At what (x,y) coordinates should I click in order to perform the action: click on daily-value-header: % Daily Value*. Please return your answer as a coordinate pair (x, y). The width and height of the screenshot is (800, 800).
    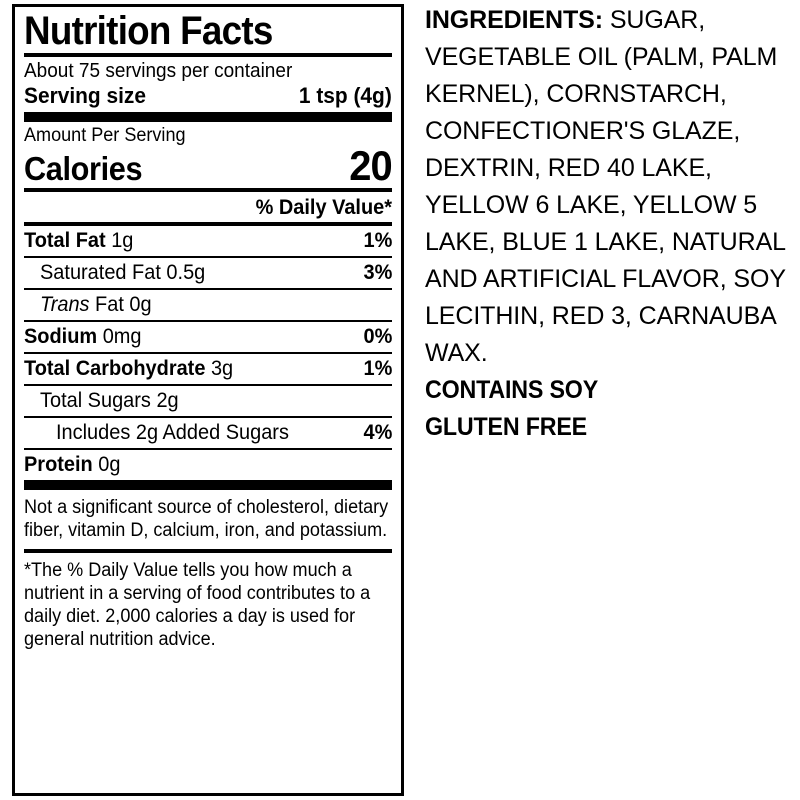
    Looking at the image, I should click on (323, 207).